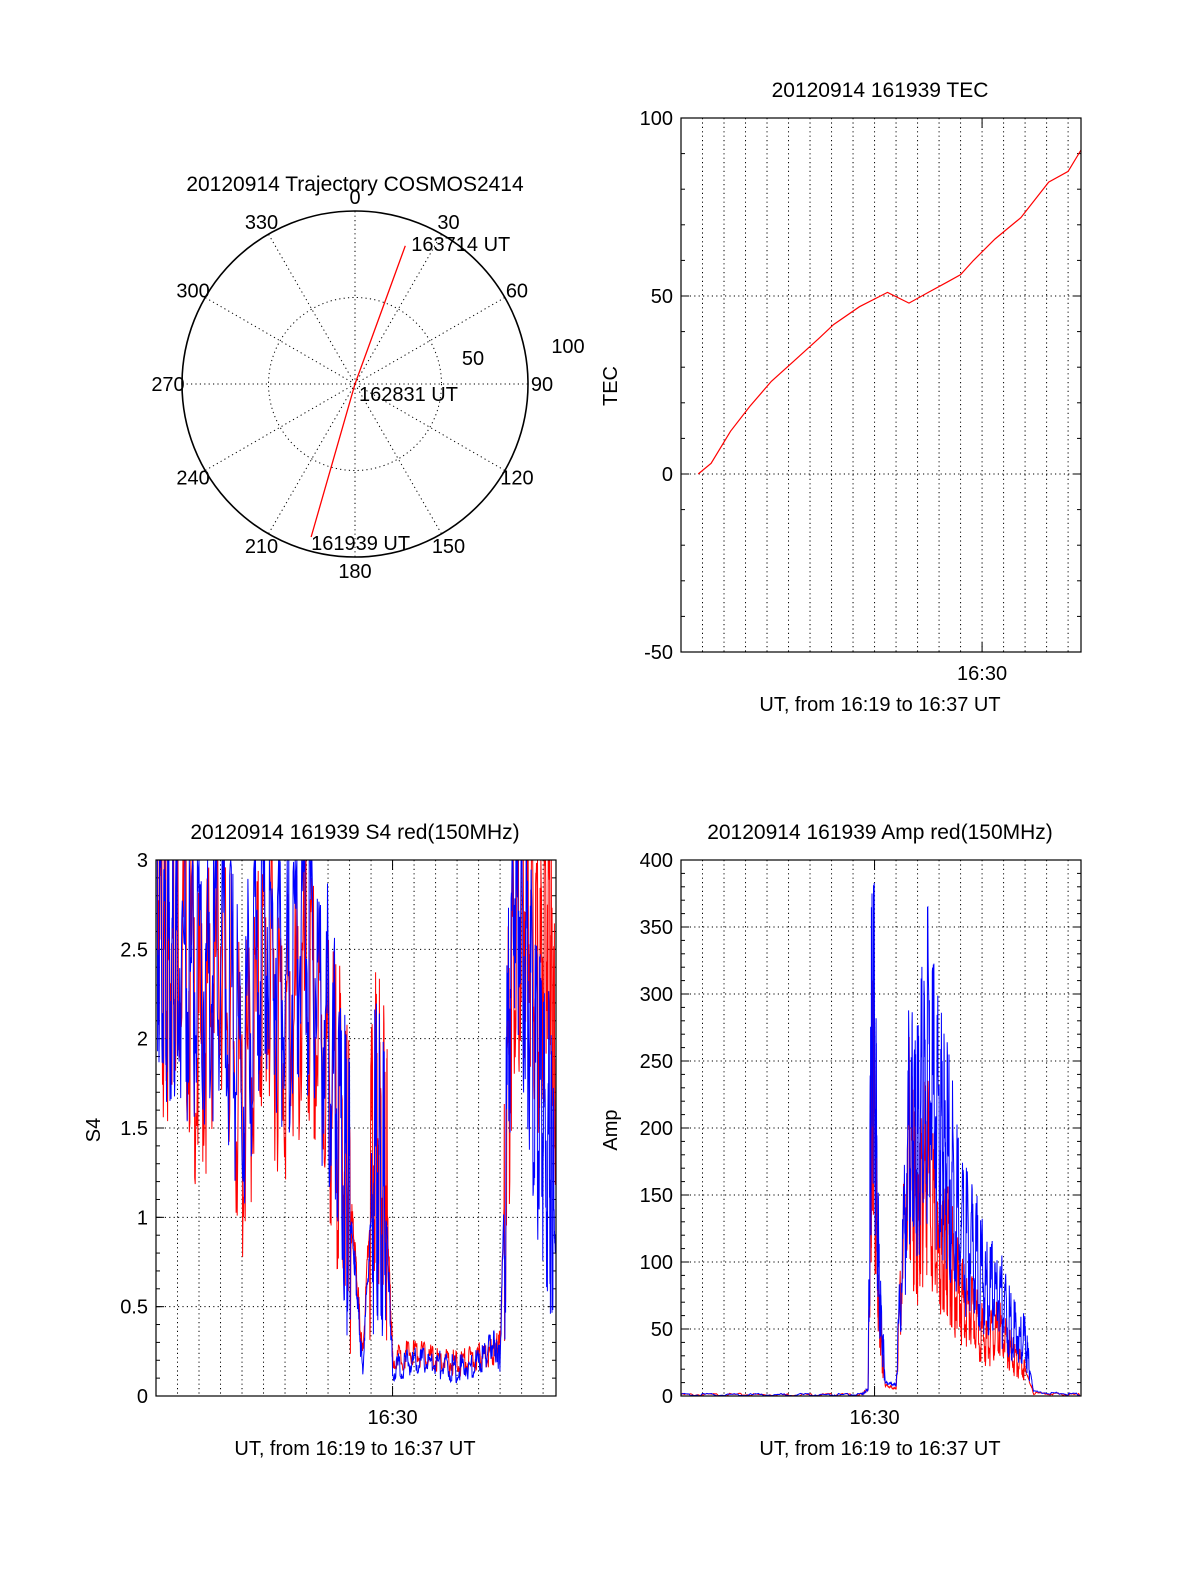  Describe the element at coordinates (656, 928) in the screenshot. I see `y-tick-label-350: 350` at that location.